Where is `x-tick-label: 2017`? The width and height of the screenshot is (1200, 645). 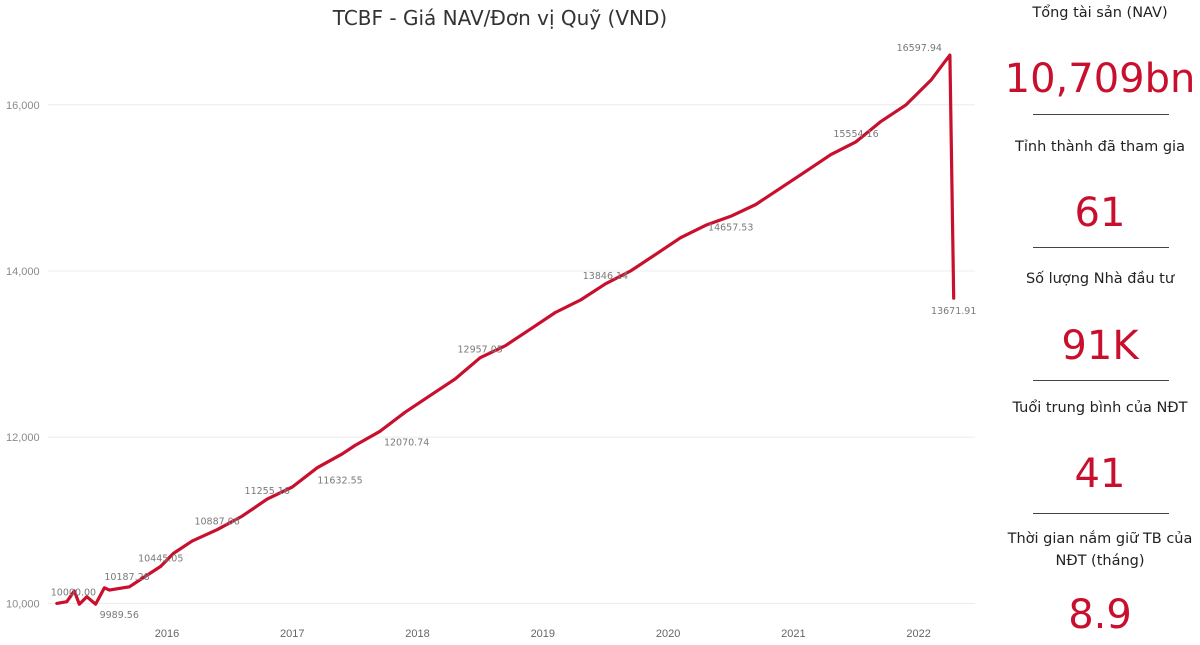 x-tick-label: 2017 is located at coordinates (292, 634).